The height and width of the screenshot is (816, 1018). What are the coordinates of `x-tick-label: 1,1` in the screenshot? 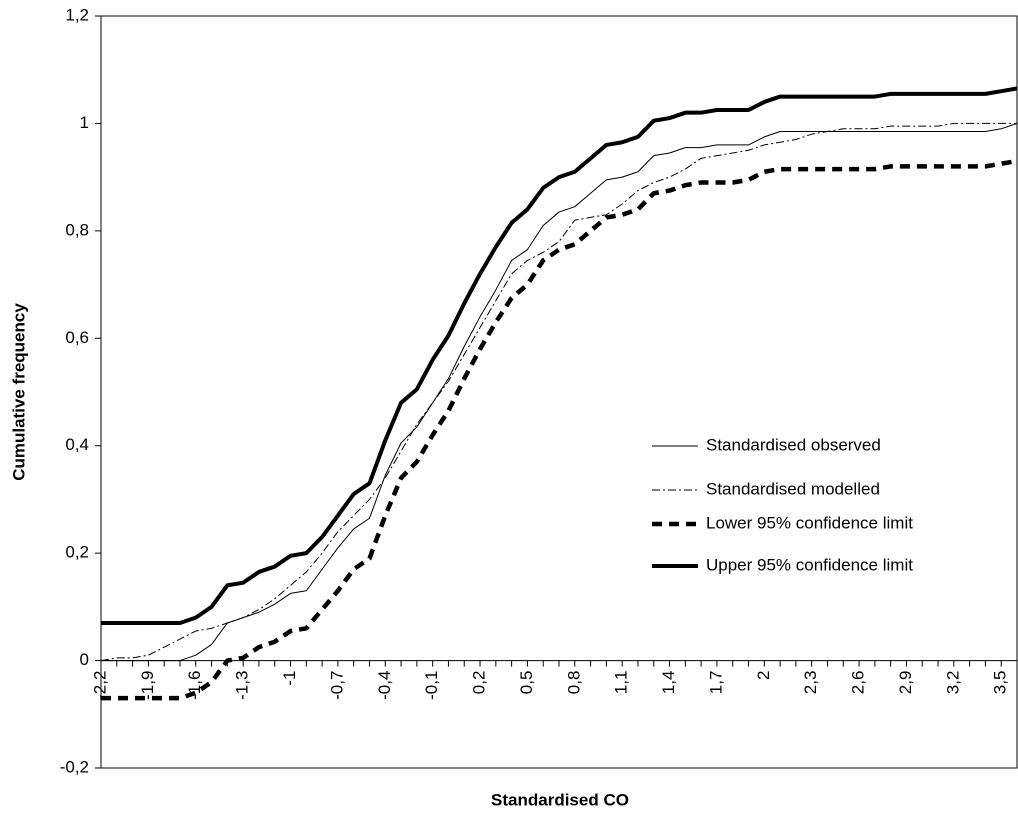 It's located at (621, 683).